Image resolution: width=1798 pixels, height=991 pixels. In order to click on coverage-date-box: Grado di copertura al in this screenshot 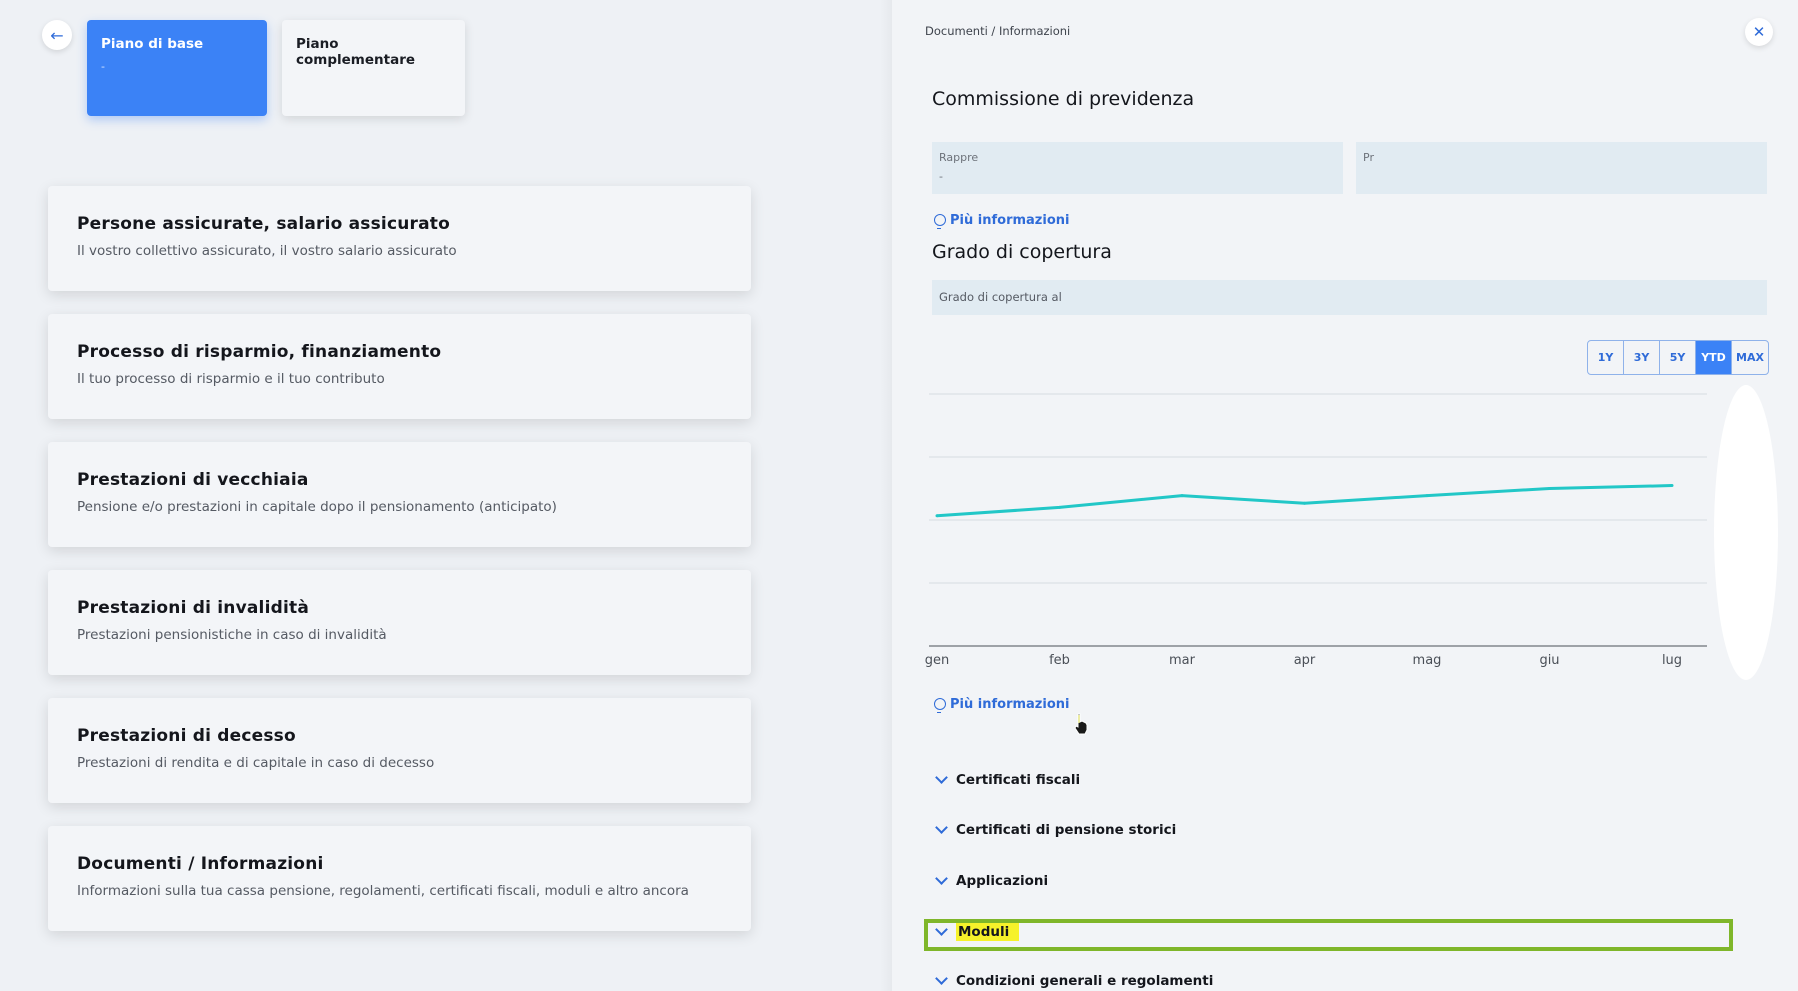, I will do `click(1349, 297)`.